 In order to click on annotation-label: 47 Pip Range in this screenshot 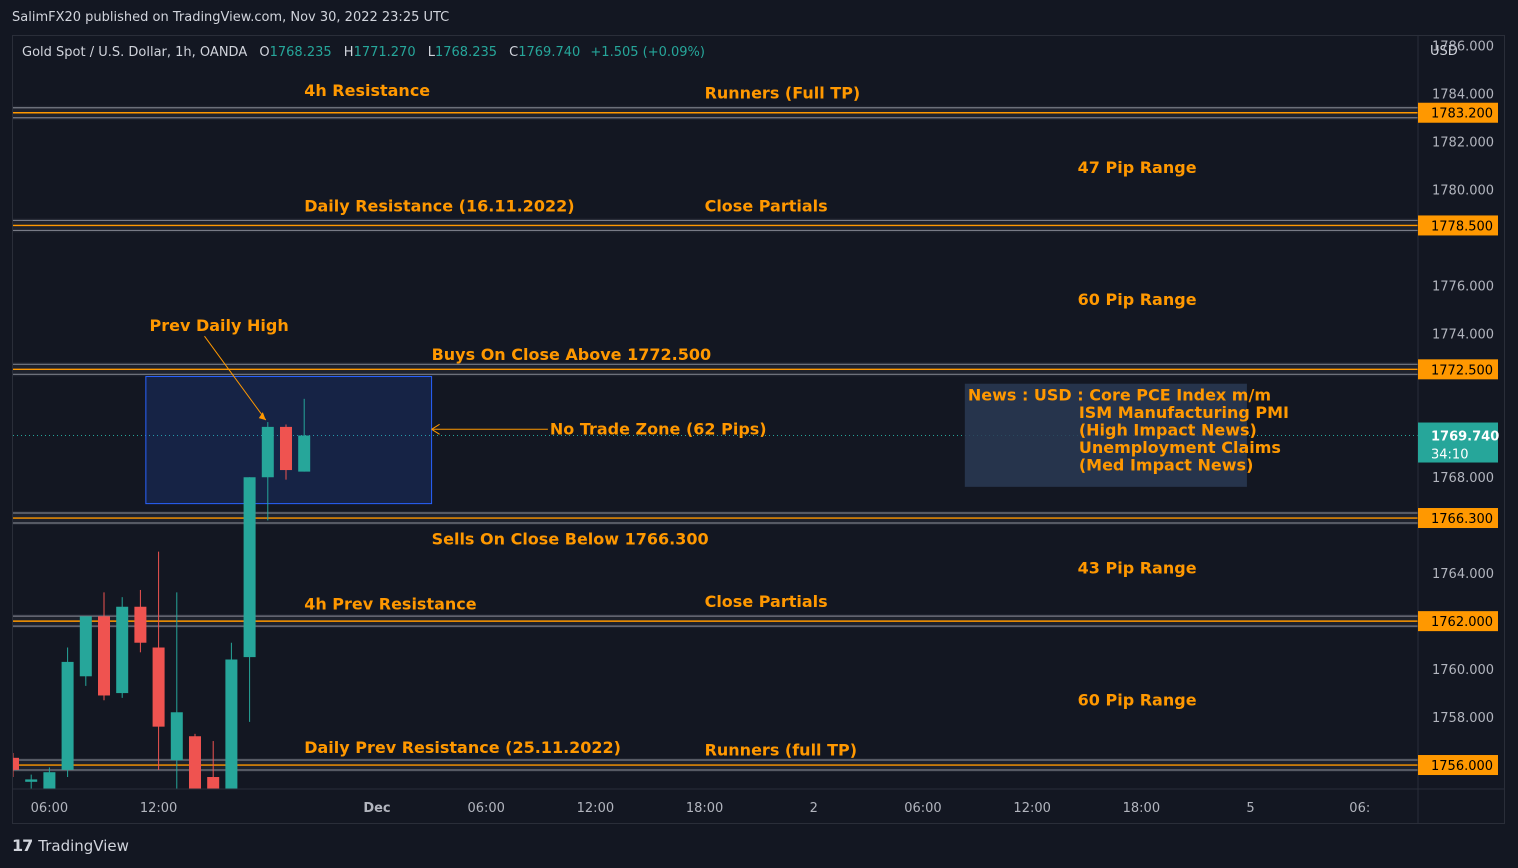, I will do `click(1137, 167)`.